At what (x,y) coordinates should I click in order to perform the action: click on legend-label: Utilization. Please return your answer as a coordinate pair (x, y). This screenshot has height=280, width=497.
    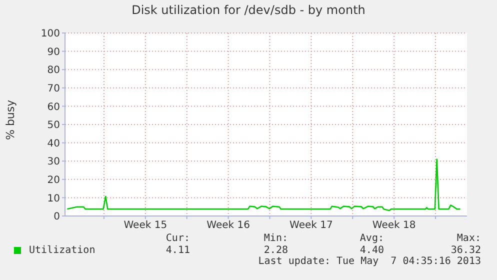
    Looking at the image, I should click on (62, 250).